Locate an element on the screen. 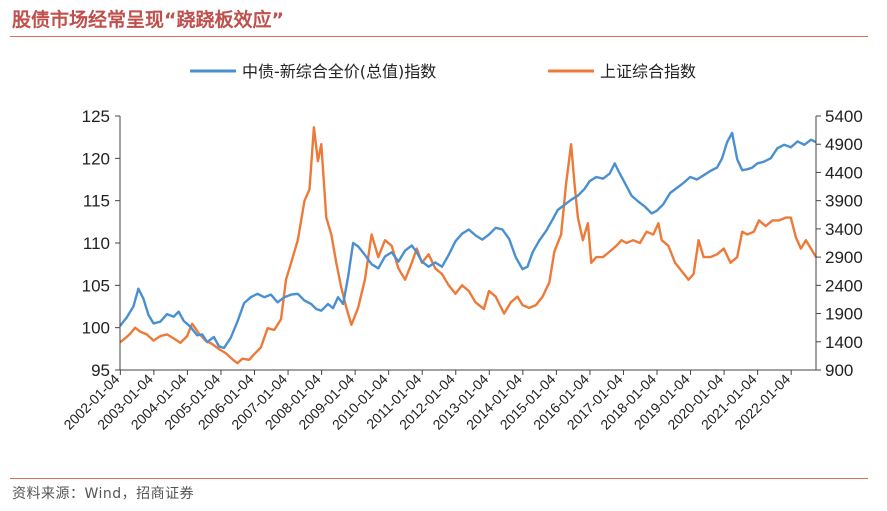 Image resolution: width=887 pixels, height=511 pixels. right-tick-label: 1900 is located at coordinates (844, 314).